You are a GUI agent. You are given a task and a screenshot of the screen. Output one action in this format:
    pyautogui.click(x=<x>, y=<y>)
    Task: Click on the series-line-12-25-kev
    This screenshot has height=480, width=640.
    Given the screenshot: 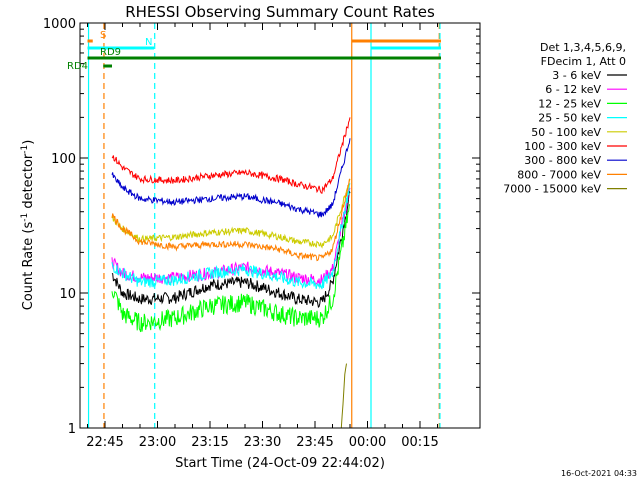 What is the action you would take?
    pyautogui.click(x=230, y=268)
    